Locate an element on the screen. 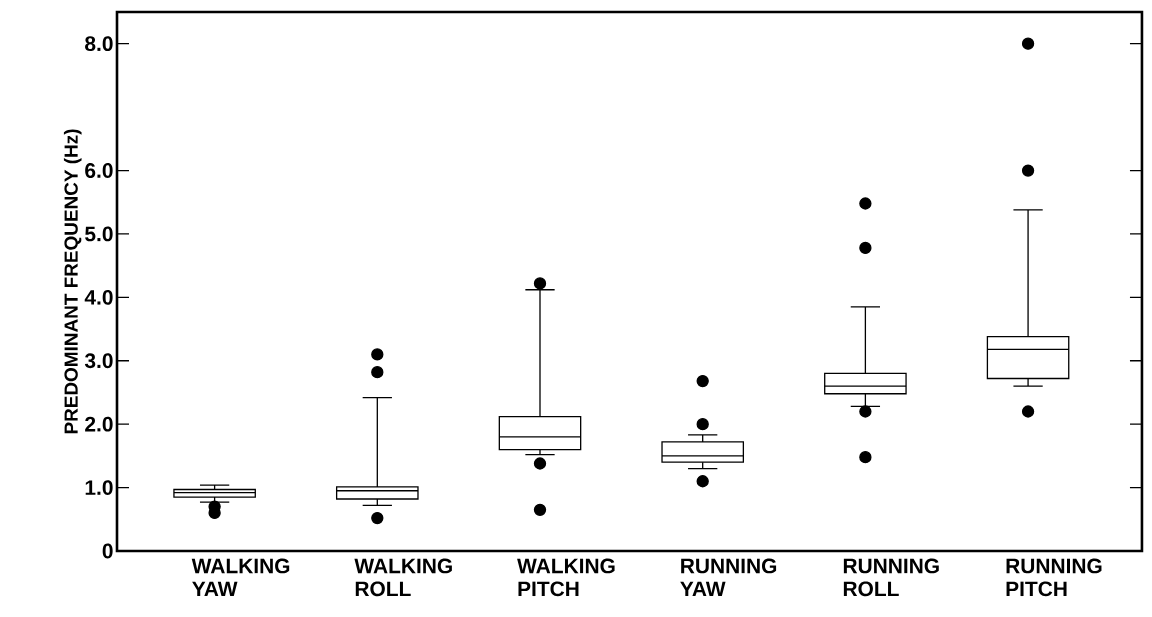 Image resolution: width=1152 pixels, height=617 pixels. x-tick-label: RUNNING YAW is located at coordinates (728, 577).